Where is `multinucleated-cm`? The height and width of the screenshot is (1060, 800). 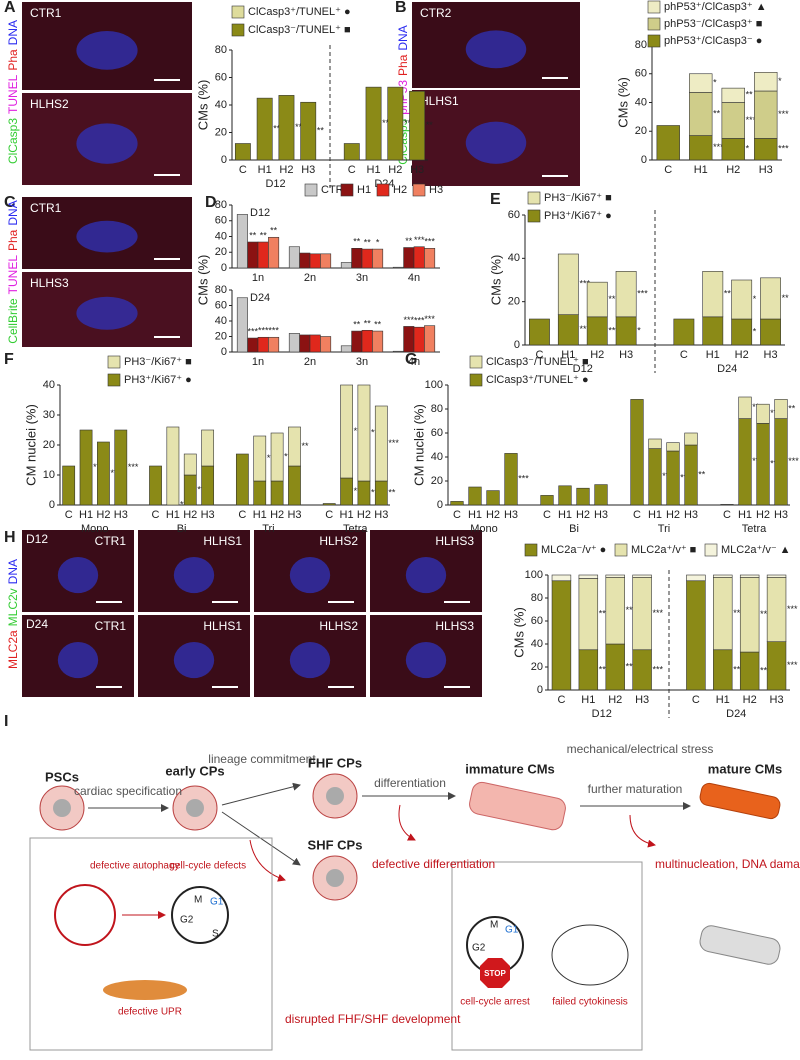 multinucleated-cm is located at coordinates (740, 945).